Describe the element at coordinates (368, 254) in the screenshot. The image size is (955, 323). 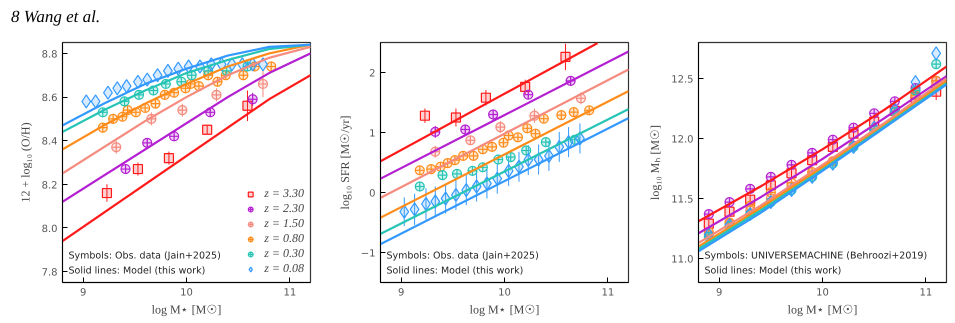
I see `y-tick-label: −1` at that location.